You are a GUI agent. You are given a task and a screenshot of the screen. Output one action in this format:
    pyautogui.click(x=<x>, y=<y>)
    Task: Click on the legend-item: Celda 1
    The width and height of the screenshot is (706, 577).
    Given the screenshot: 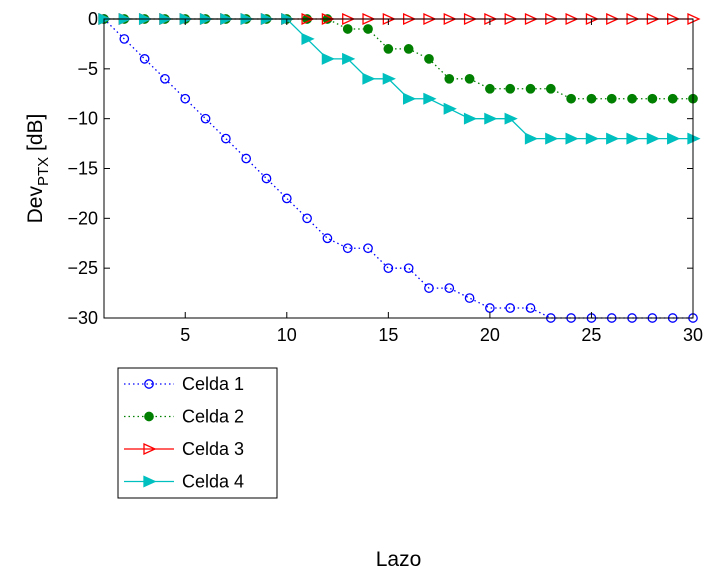 What is the action you would take?
    pyautogui.click(x=184, y=384)
    